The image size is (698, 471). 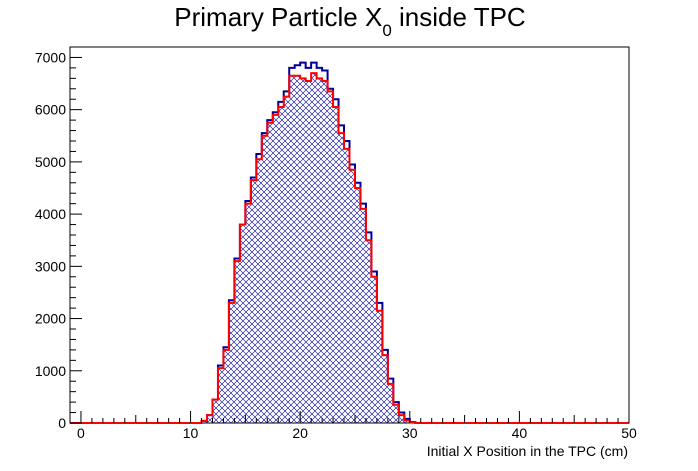 What do you see at coordinates (50, 57) in the screenshot?
I see `y-tick-label: 7000` at bounding box center [50, 57].